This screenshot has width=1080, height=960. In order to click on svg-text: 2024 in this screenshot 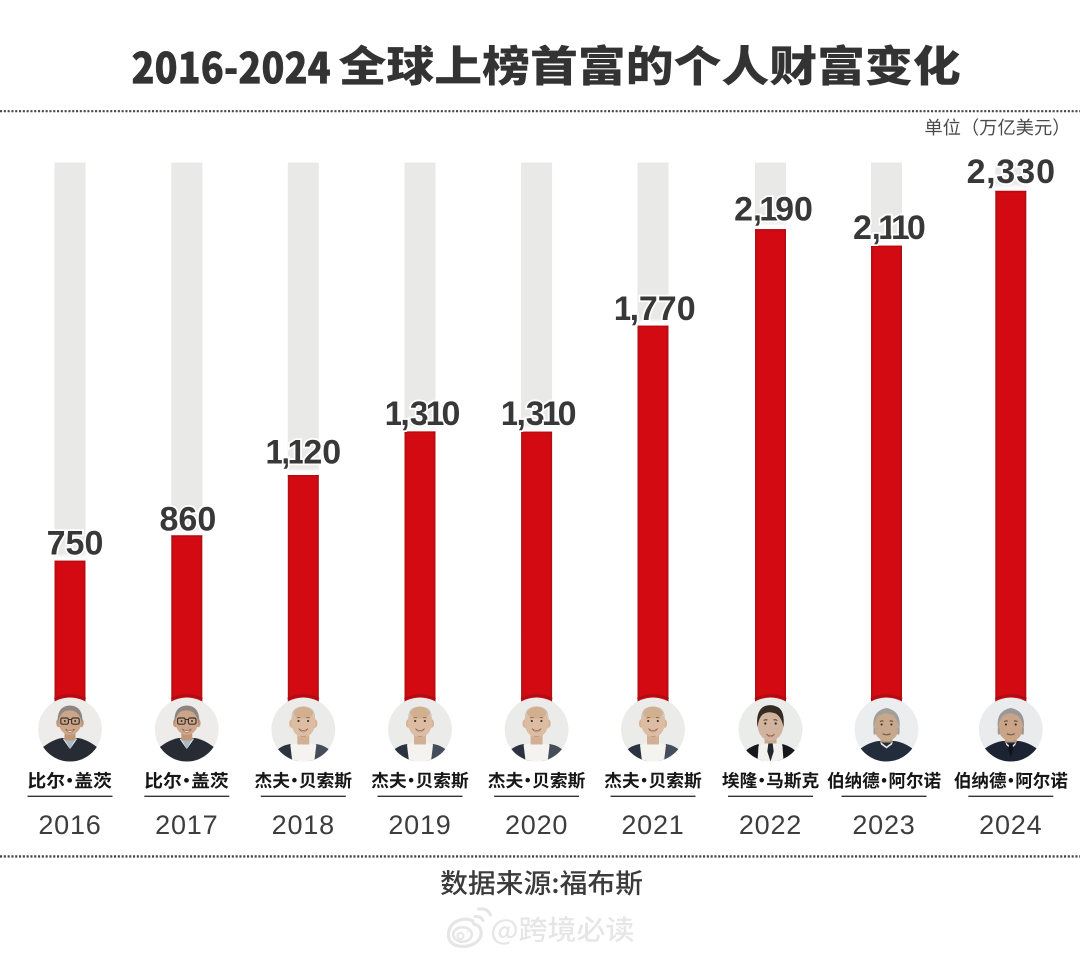, I will do `click(1010, 825)`.